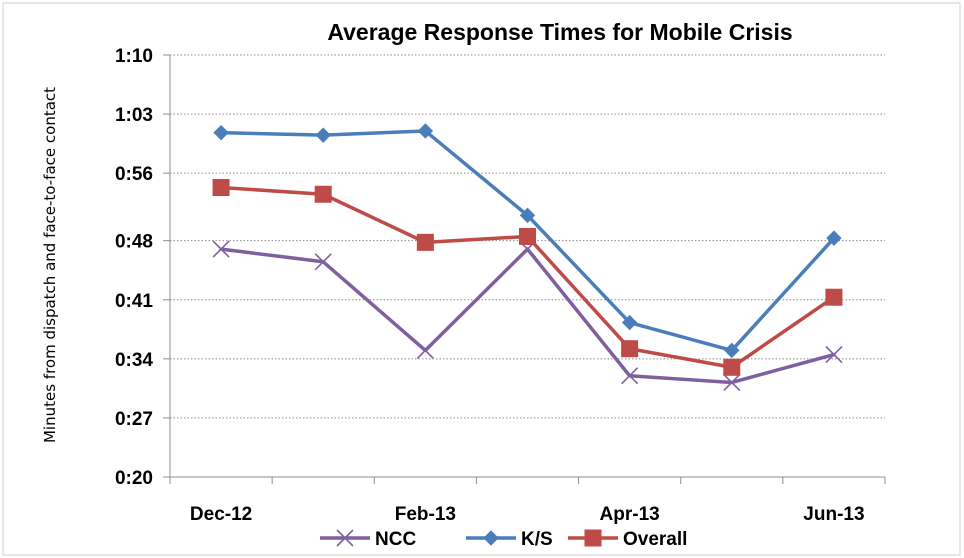 The height and width of the screenshot is (558, 964). I want to click on y-tick-label: 1:03, so click(134, 115).